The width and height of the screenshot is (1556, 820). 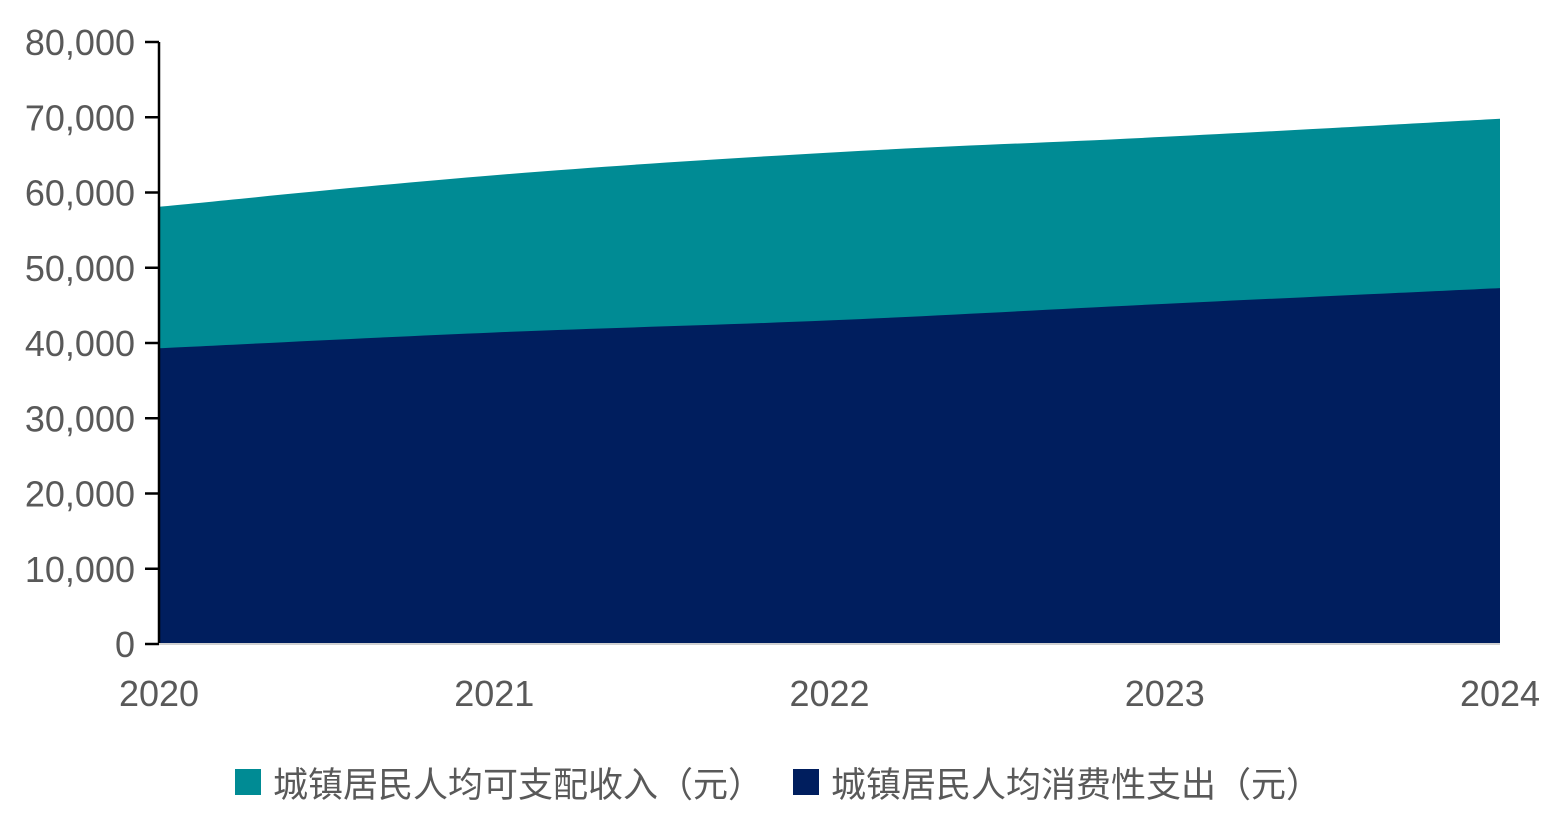 What do you see at coordinates (1500, 693) in the screenshot?
I see `x-tick-label: 2024` at bounding box center [1500, 693].